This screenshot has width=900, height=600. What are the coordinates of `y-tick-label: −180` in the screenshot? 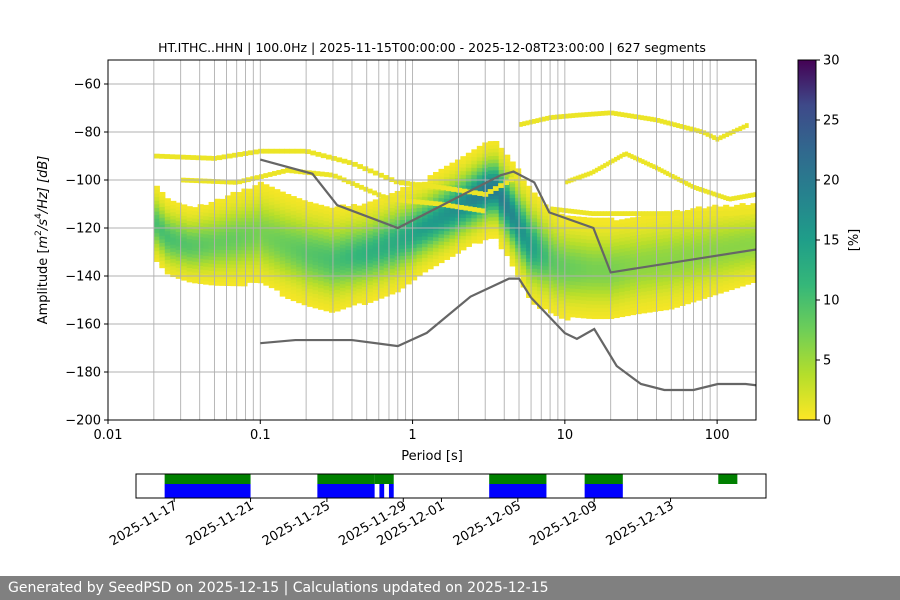 It's located at (83, 373).